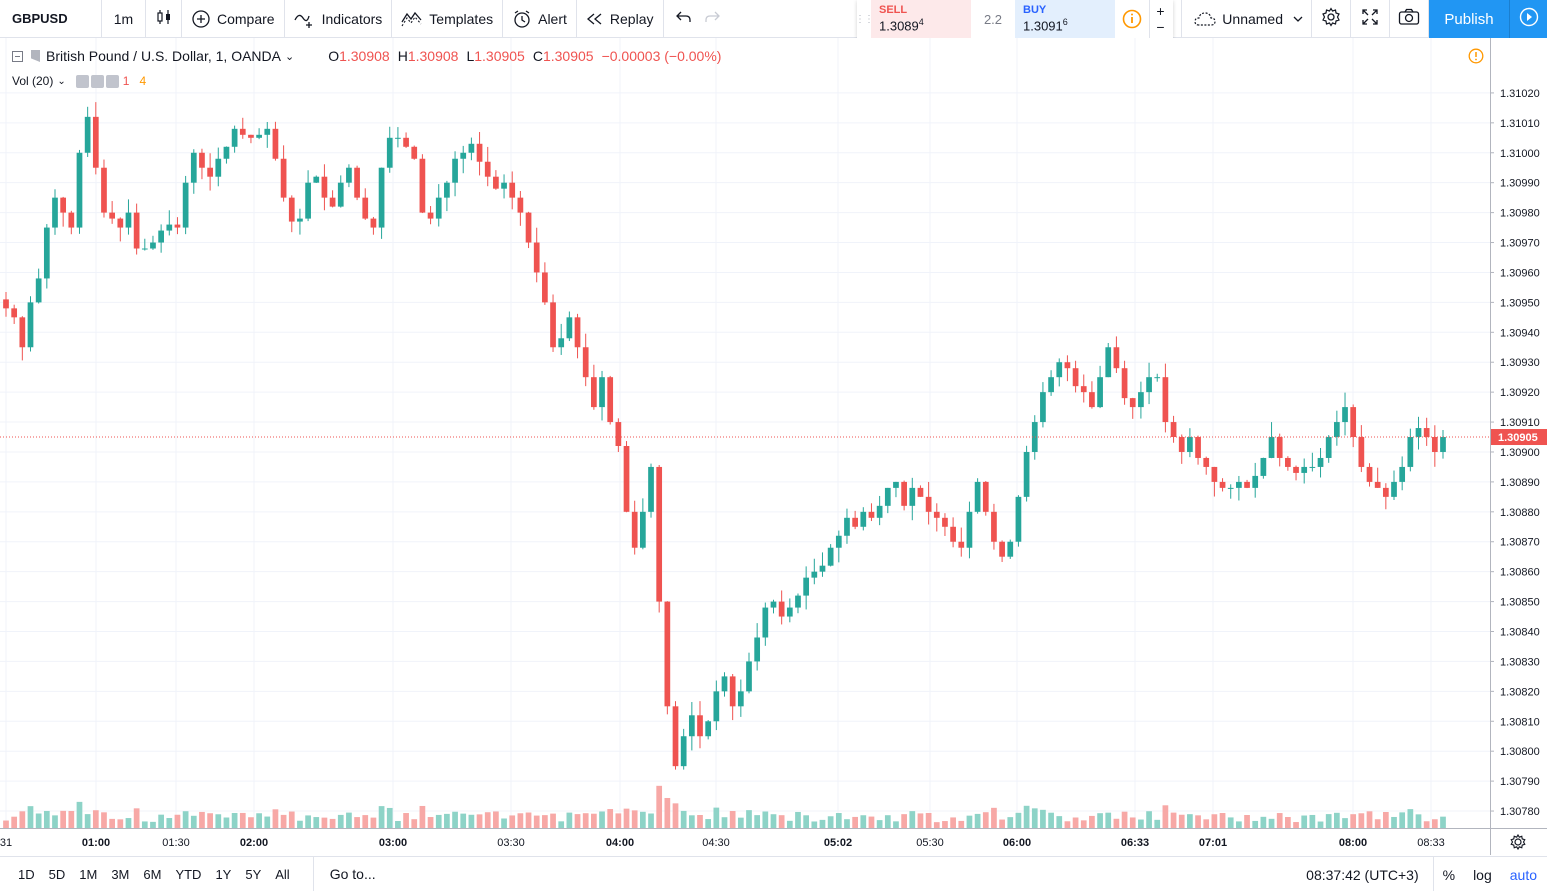 The height and width of the screenshot is (891, 1547). What do you see at coordinates (1523, 874) in the screenshot?
I see `auto-scale-toggle: auto` at bounding box center [1523, 874].